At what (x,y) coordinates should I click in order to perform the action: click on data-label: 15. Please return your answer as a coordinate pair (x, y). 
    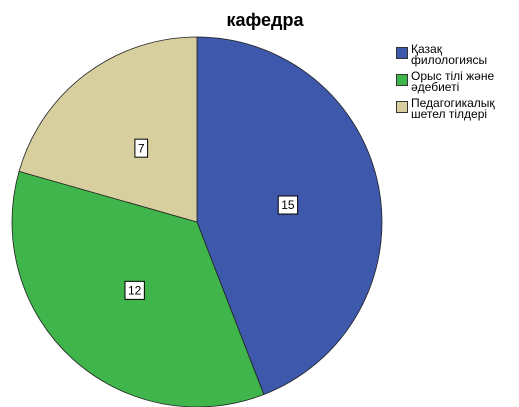
    Looking at the image, I should click on (288, 205).